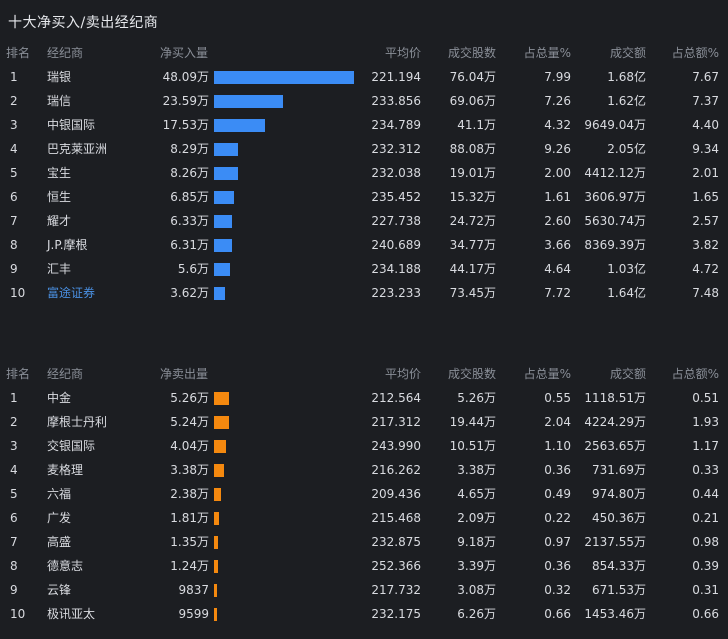  I want to click on trade-amount: 671.53万, so click(619, 590).